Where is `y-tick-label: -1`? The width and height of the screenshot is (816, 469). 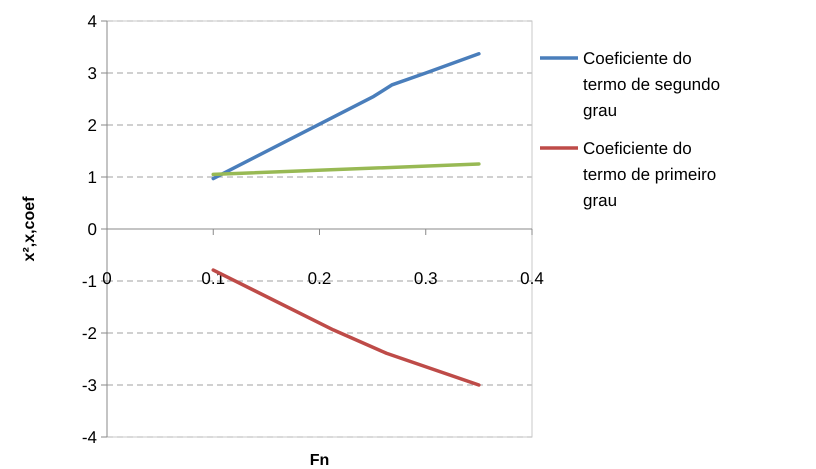
y-tick-label: -1 is located at coordinates (89, 281).